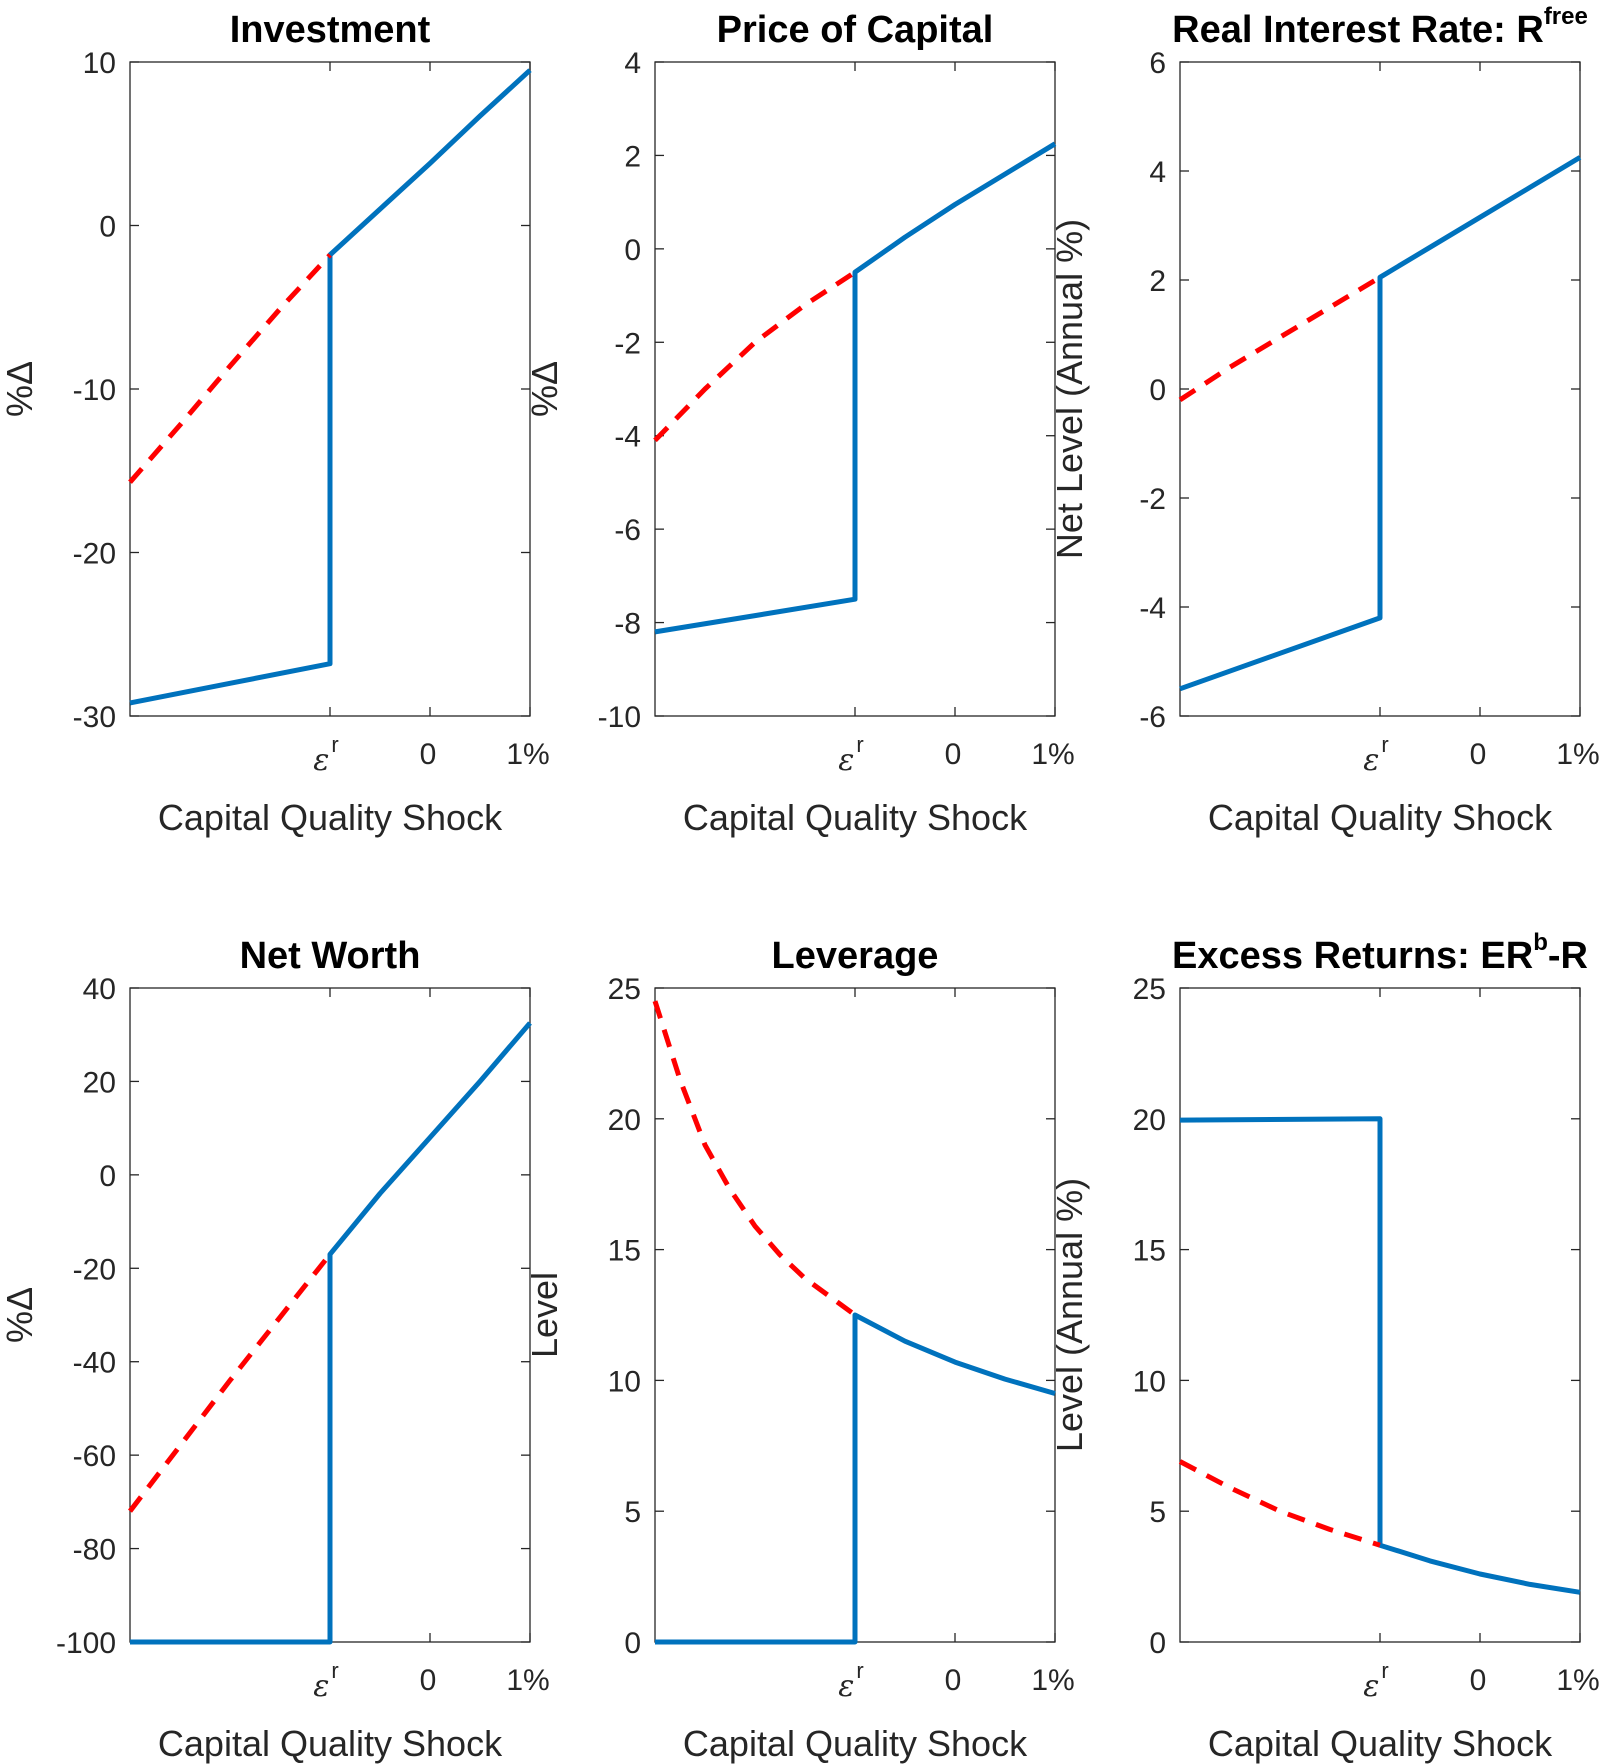  Describe the element at coordinates (94, 717) in the screenshot. I see `y-tick-label: -30` at that location.